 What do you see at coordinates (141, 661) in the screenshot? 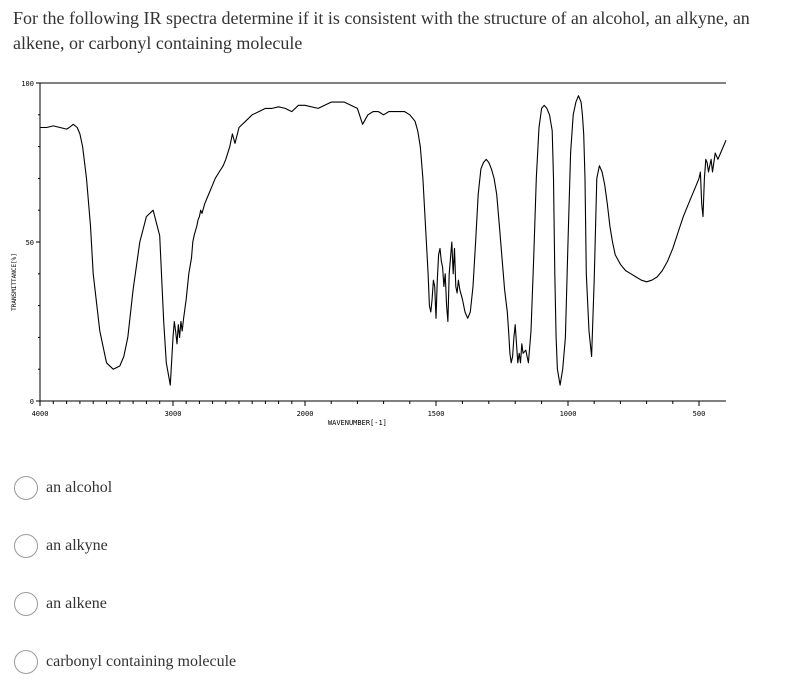
I see `option-label: carbonyl containing molecule` at bounding box center [141, 661].